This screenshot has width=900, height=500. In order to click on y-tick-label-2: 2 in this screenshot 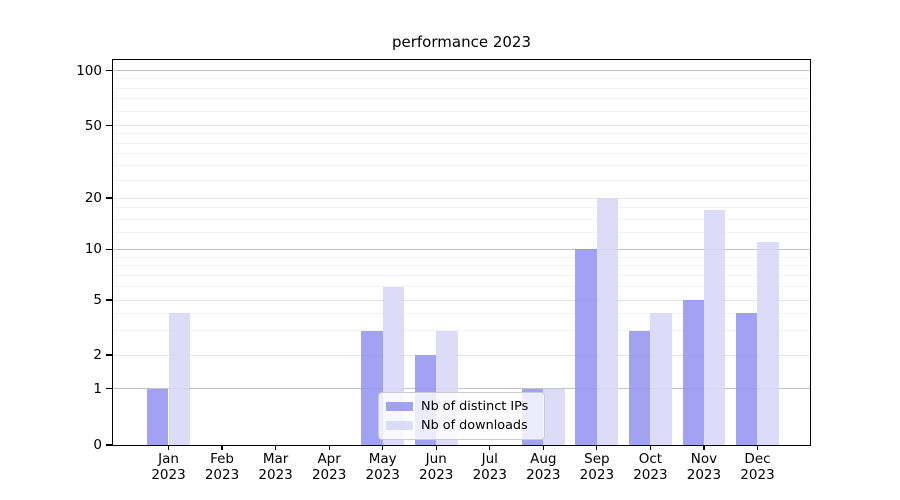, I will do `click(97, 355)`.